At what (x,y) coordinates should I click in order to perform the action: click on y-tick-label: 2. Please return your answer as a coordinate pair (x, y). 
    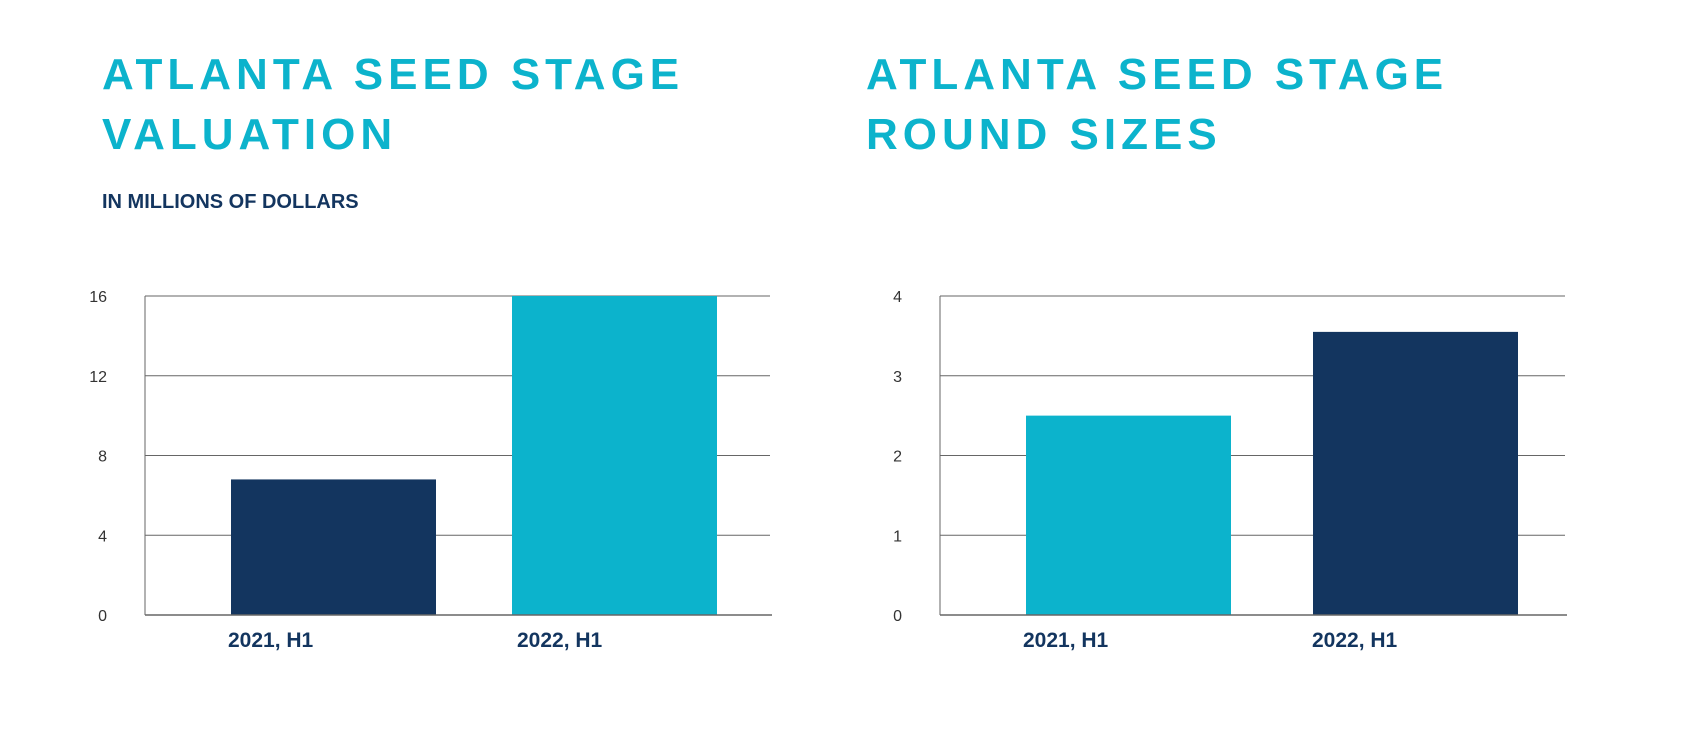
    Looking at the image, I should click on (897, 457).